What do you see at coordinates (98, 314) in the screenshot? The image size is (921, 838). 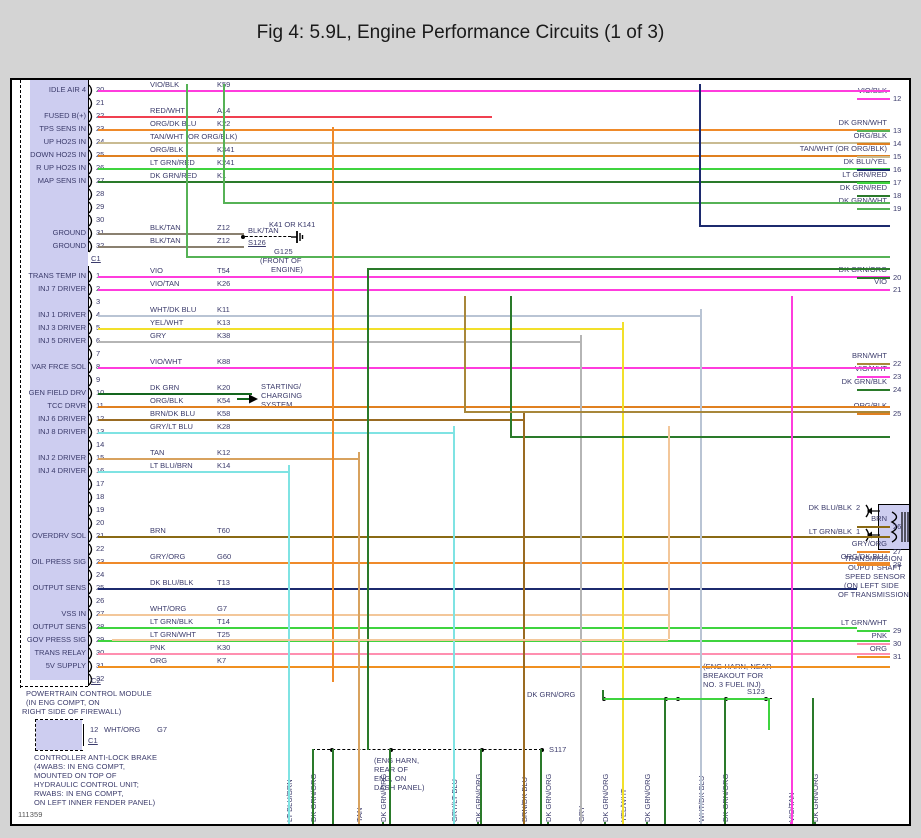 I see `pin-number: 4` at bounding box center [98, 314].